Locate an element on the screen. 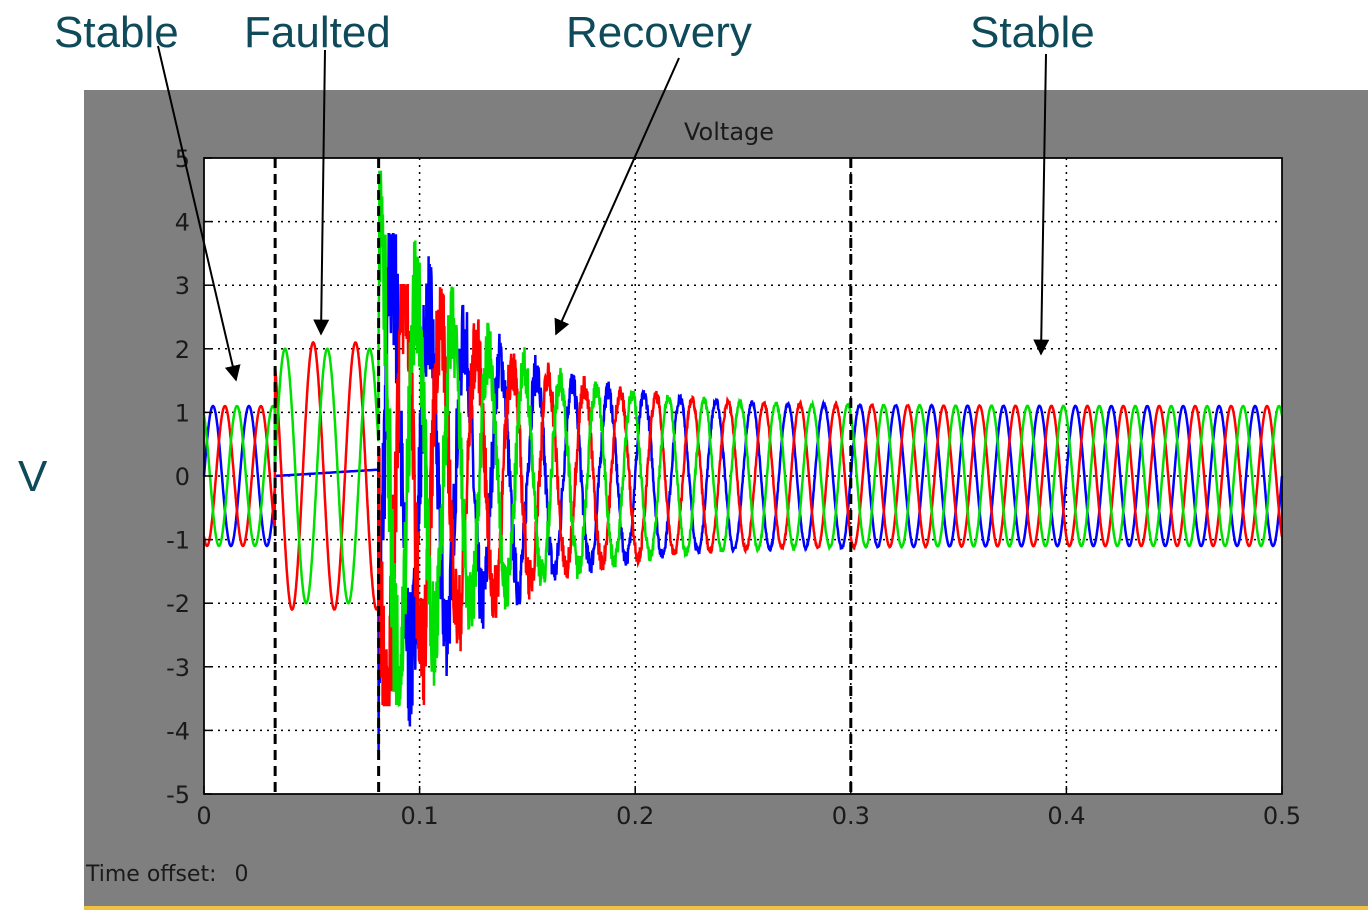 This screenshot has width=1368, height=910. time-offset: Time offset: 0 is located at coordinates (167, 874).